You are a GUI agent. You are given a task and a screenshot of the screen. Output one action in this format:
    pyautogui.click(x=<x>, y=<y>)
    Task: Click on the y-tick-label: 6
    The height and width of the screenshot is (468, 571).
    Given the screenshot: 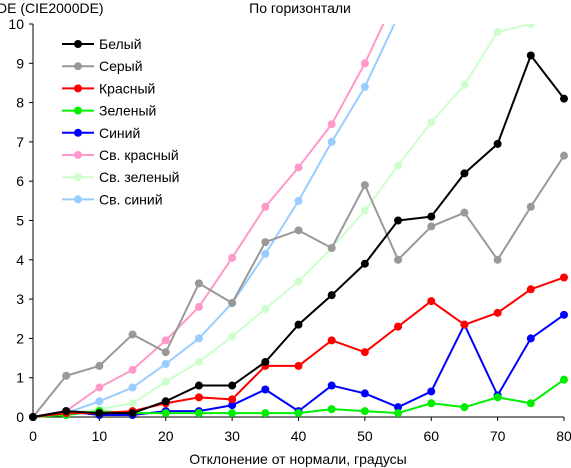 What is the action you would take?
    pyautogui.click(x=20, y=181)
    